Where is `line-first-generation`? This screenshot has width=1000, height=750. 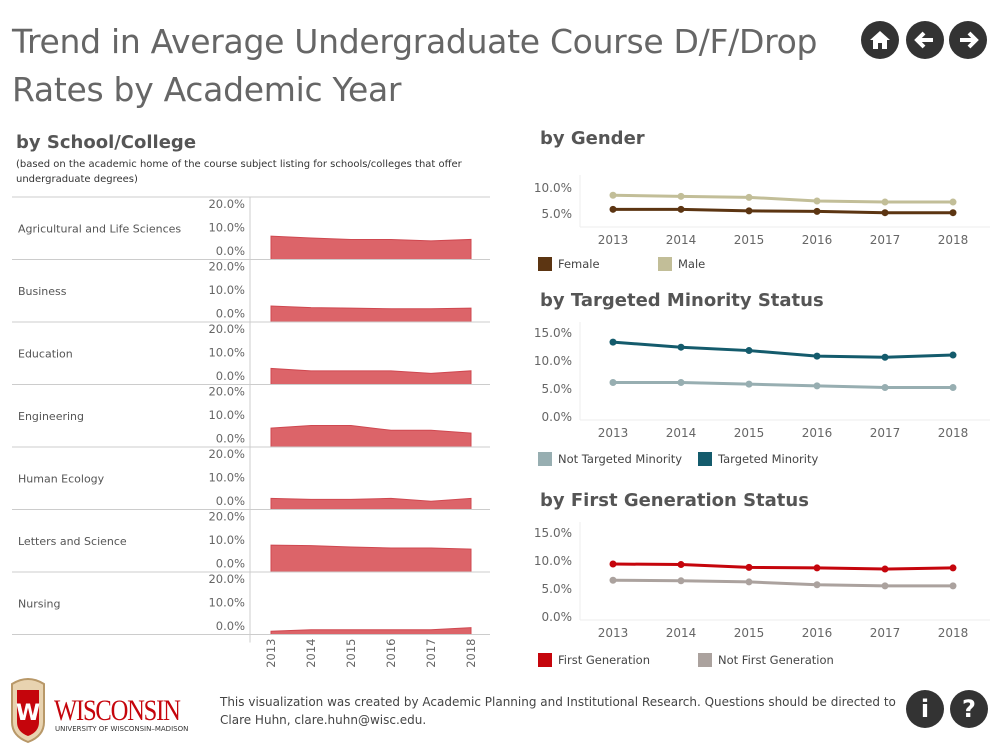
line-first-generation is located at coordinates (783, 566).